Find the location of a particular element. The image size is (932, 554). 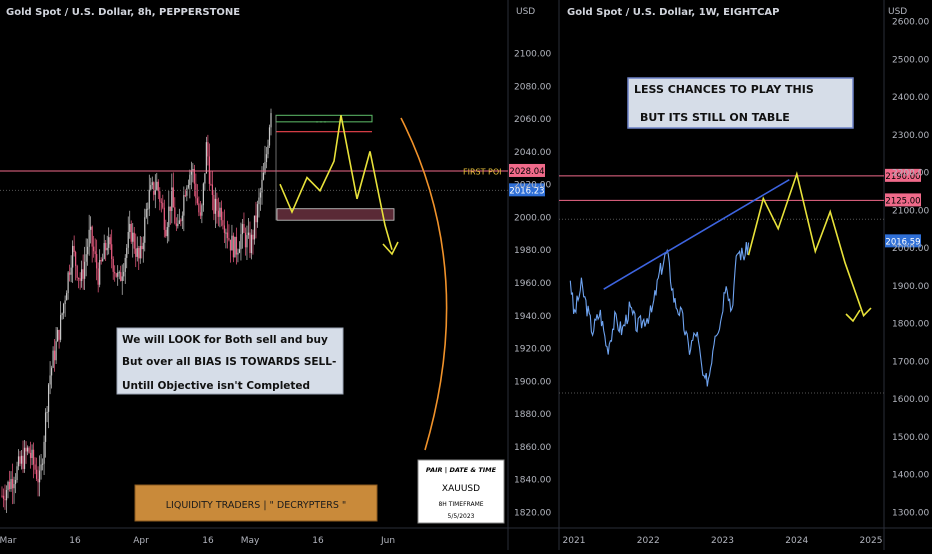

right-y-tick-label: 1300.00 is located at coordinates (910, 514).